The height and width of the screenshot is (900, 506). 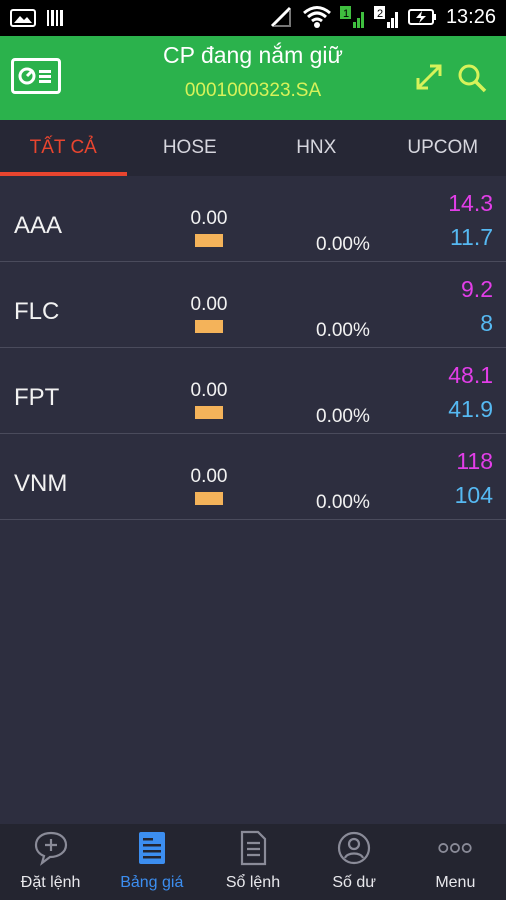 What do you see at coordinates (55, 18) in the screenshot?
I see `barcode-notification-icon` at bounding box center [55, 18].